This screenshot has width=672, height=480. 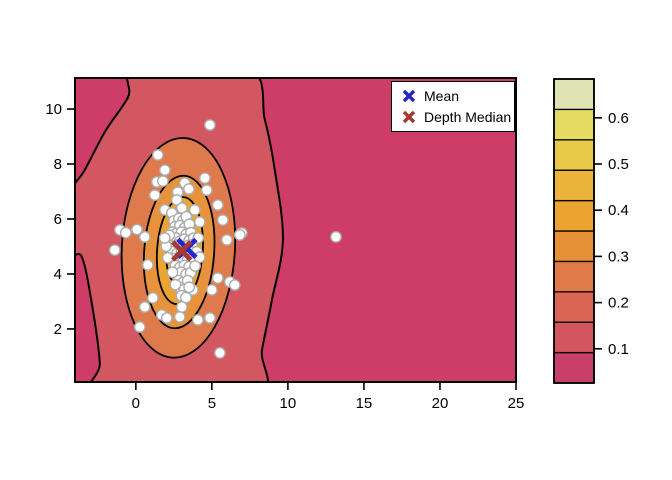 What do you see at coordinates (136, 403) in the screenshot?
I see `x-axis-tick-label: 0` at bounding box center [136, 403].